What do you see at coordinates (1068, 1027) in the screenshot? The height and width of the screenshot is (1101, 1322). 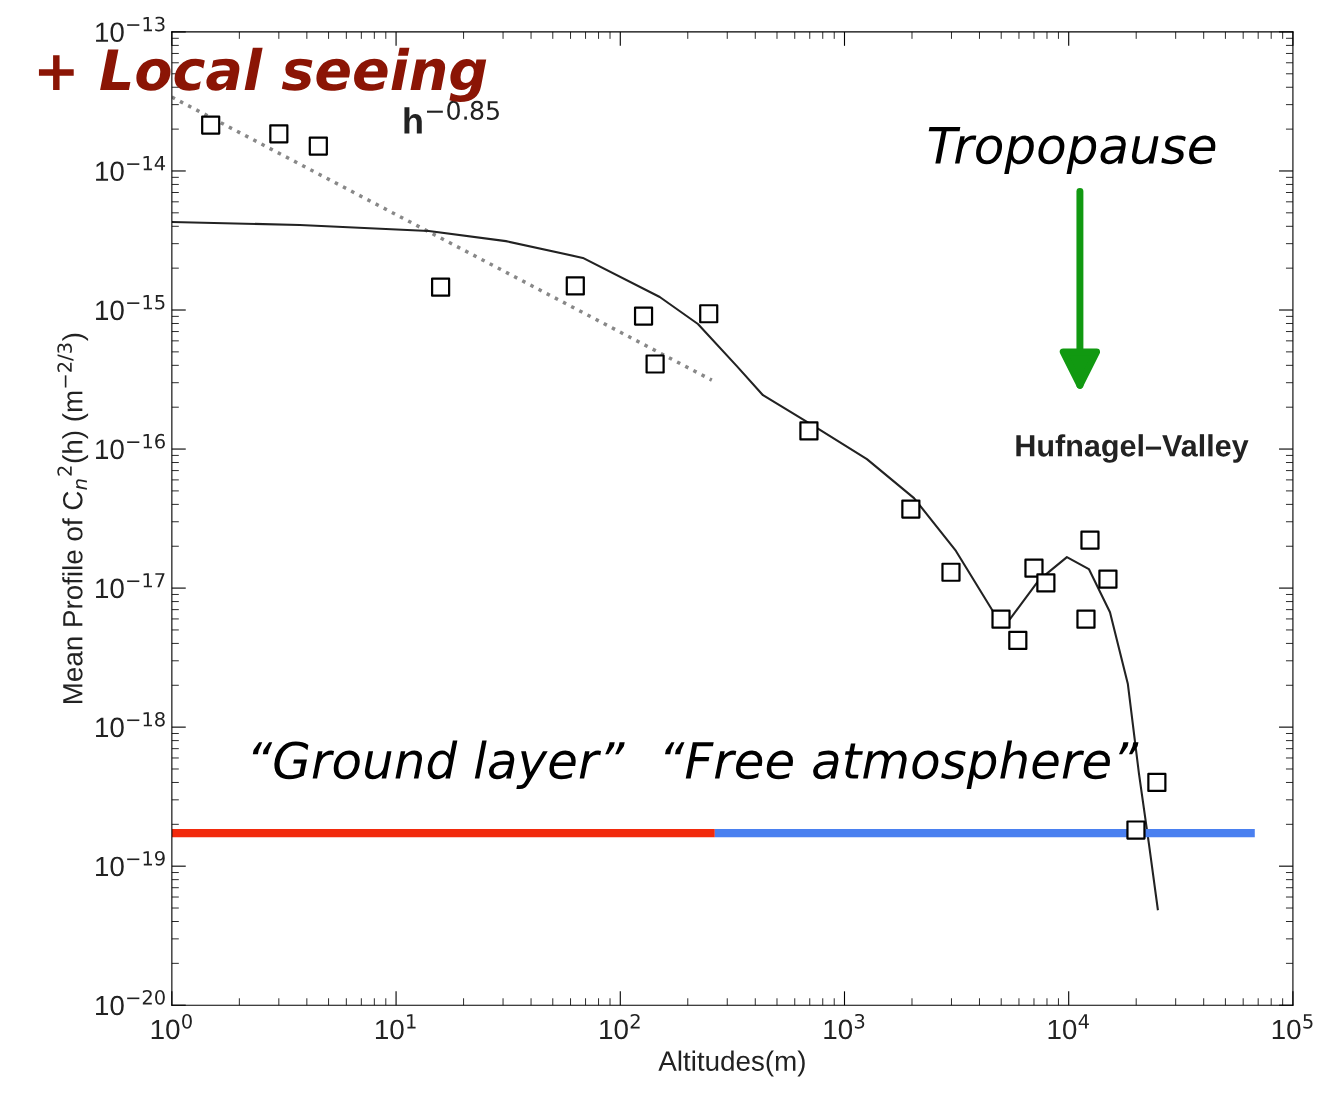 I see `x-tick-label: 10$^{4}$` at bounding box center [1068, 1027].